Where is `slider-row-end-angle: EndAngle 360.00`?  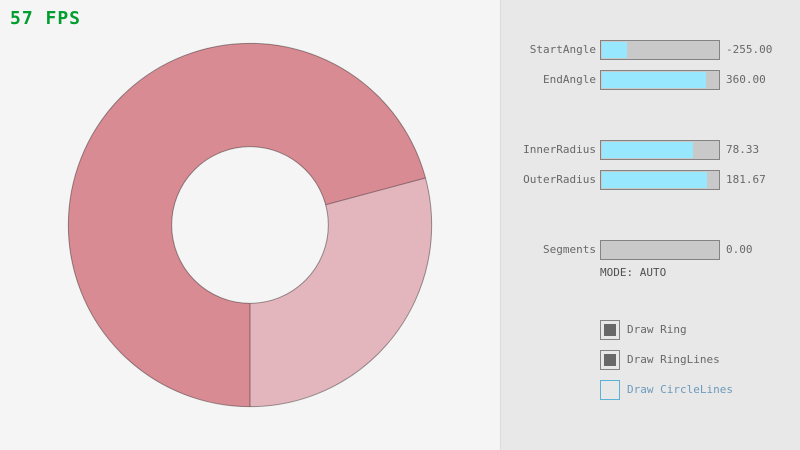
slider-row-end-angle: EndAngle 360.00 is located at coordinates (650, 80).